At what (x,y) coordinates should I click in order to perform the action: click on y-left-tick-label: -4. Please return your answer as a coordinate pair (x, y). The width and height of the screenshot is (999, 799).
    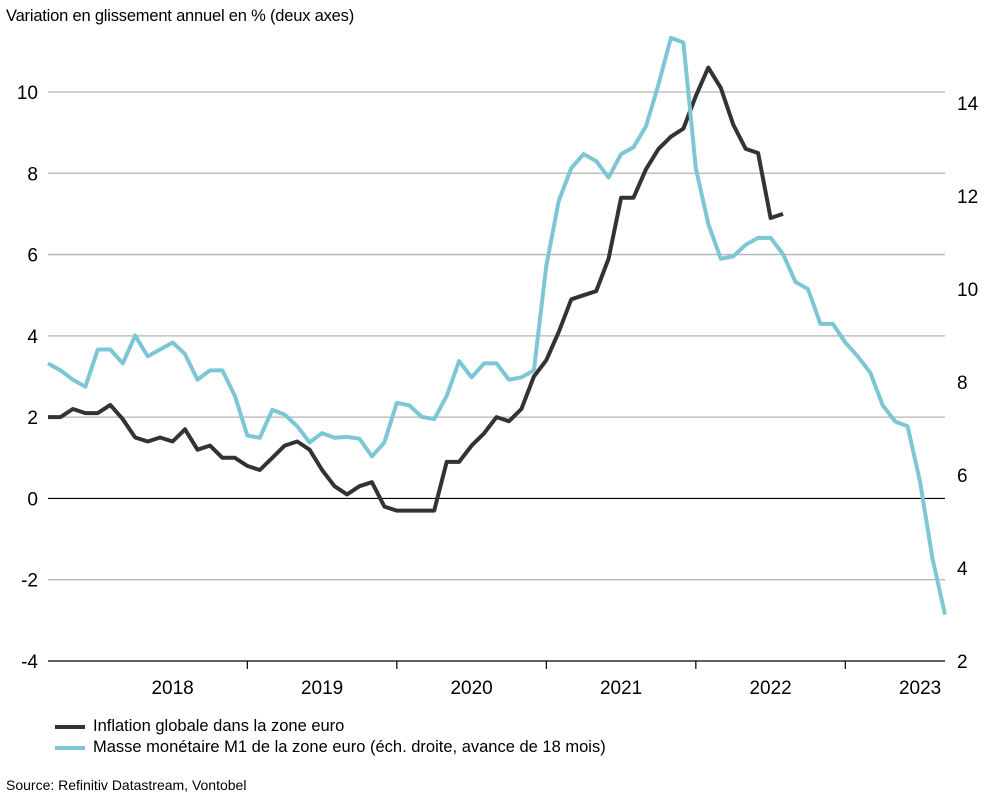
    Looking at the image, I should click on (29, 662).